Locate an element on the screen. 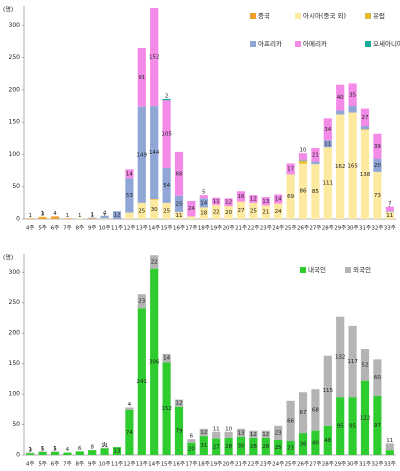 This screenshot has width=400, height=471. data-label: 40 is located at coordinates (315, 443).